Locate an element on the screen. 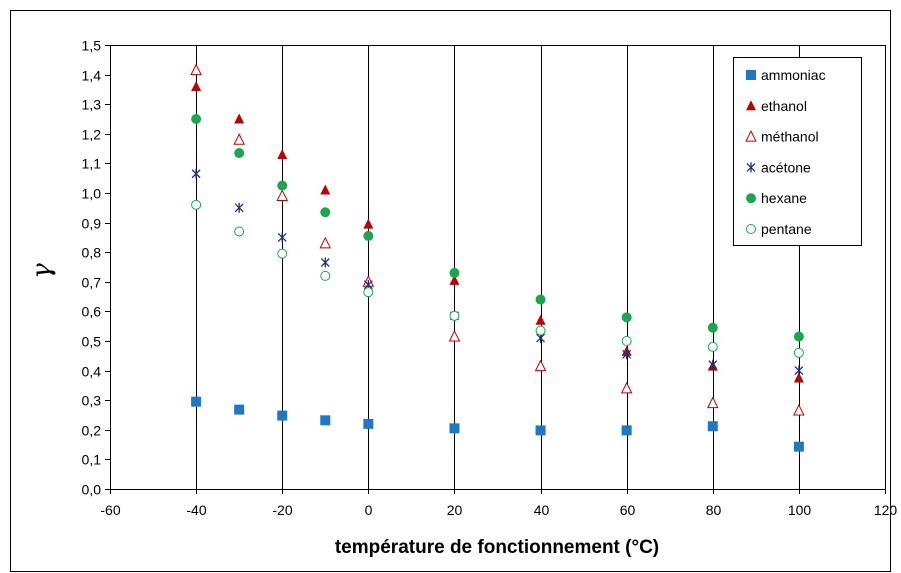 The height and width of the screenshot is (573, 901). y-tick-label: 0,2 is located at coordinates (92, 431).